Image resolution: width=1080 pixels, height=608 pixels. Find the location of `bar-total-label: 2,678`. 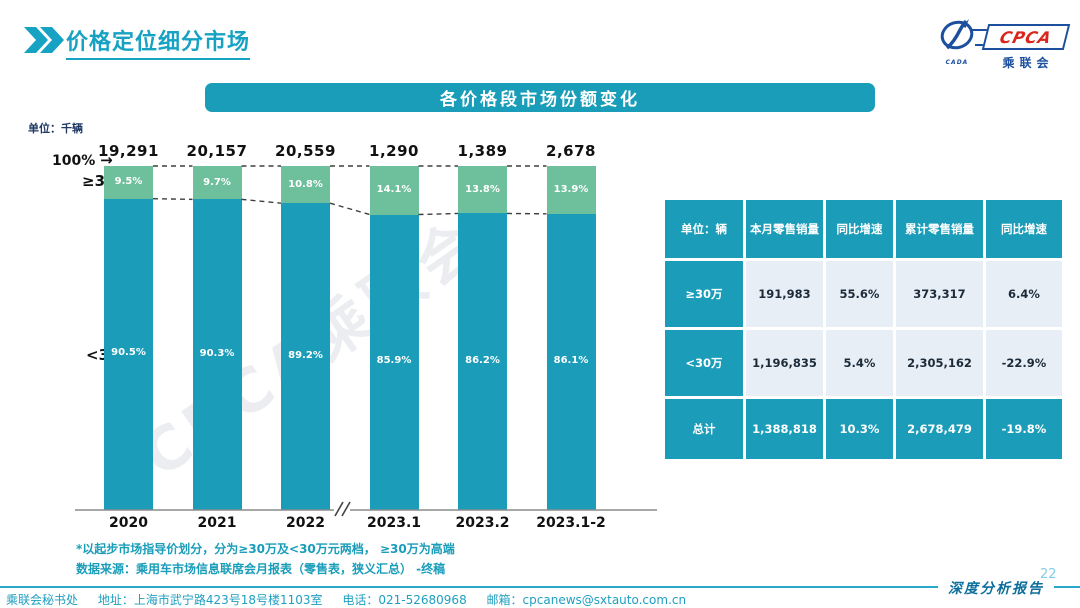

bar-total-label: 2,678 is located at coordinates (571, 151).